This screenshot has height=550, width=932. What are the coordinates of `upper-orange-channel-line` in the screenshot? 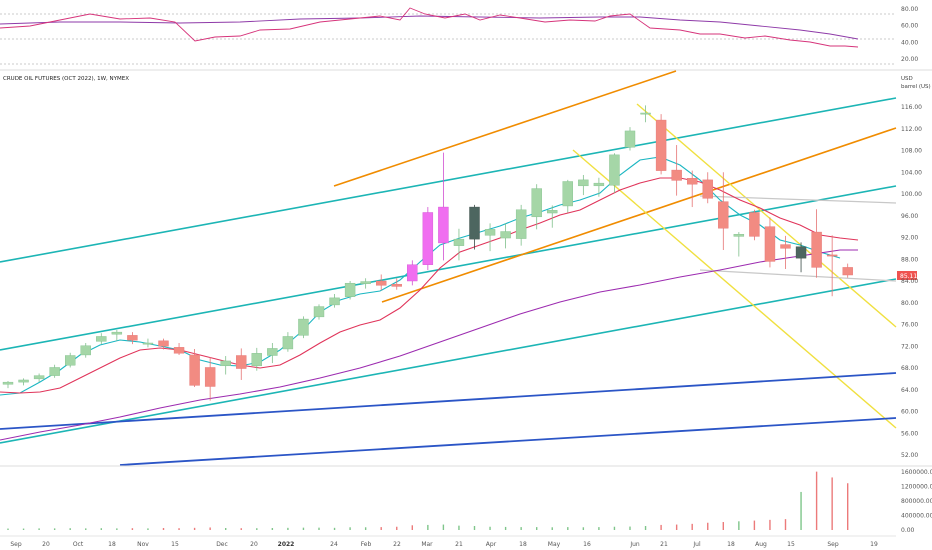 It's located at (505, 128).